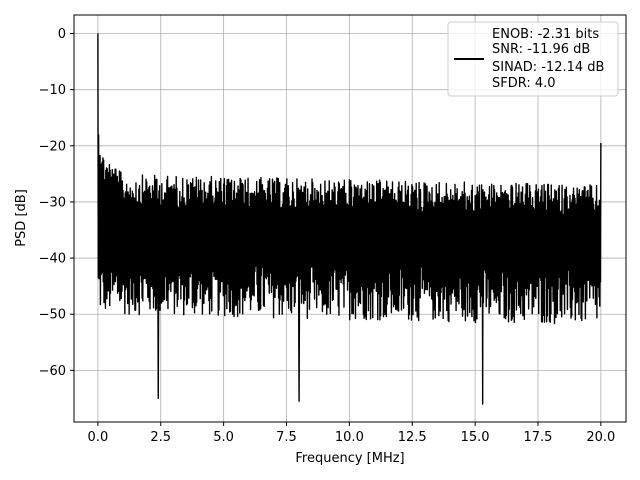  I want to click on x-tick-label: 12.5, so click(412, 437).